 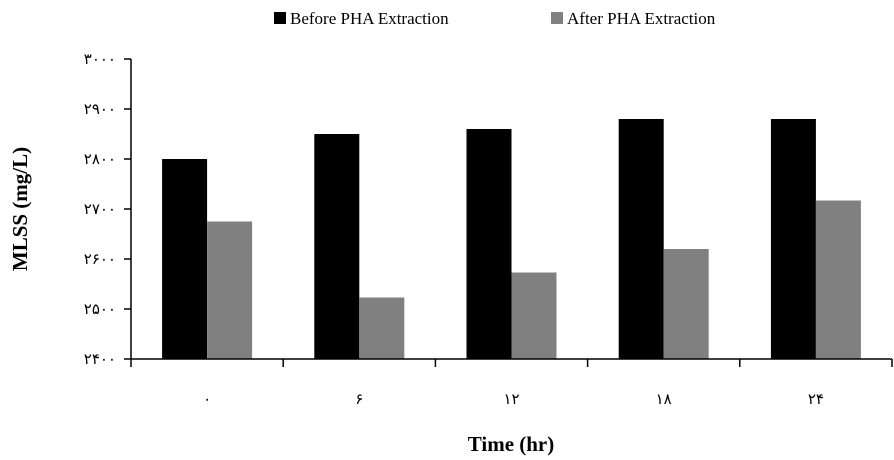 What do you see at coordinates (557, 18) in the screenshot?
I see `legend-swatch-after` at bounding box center [557, 18].